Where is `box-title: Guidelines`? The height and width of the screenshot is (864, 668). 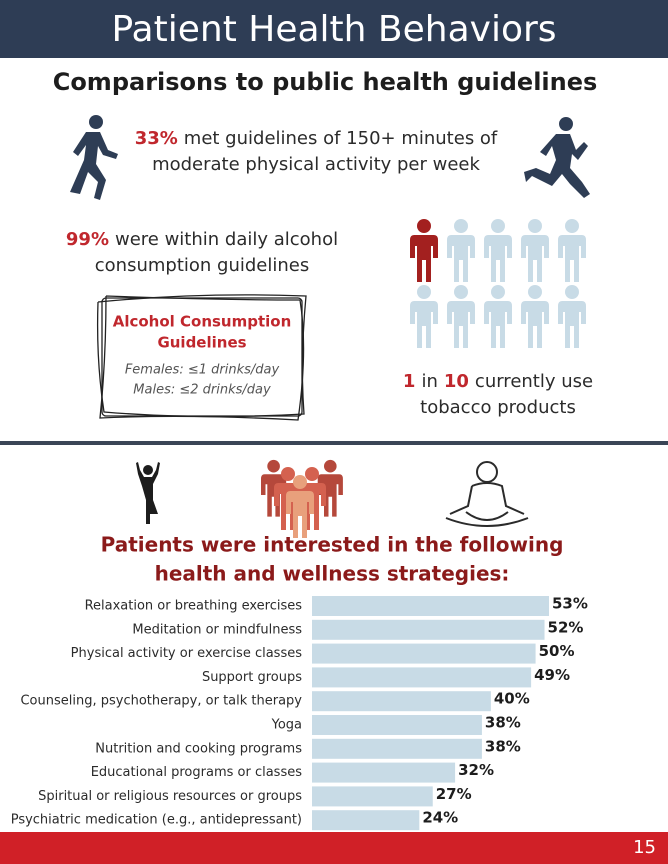 box-title: Guidelines is located at coordinates (201, 343).